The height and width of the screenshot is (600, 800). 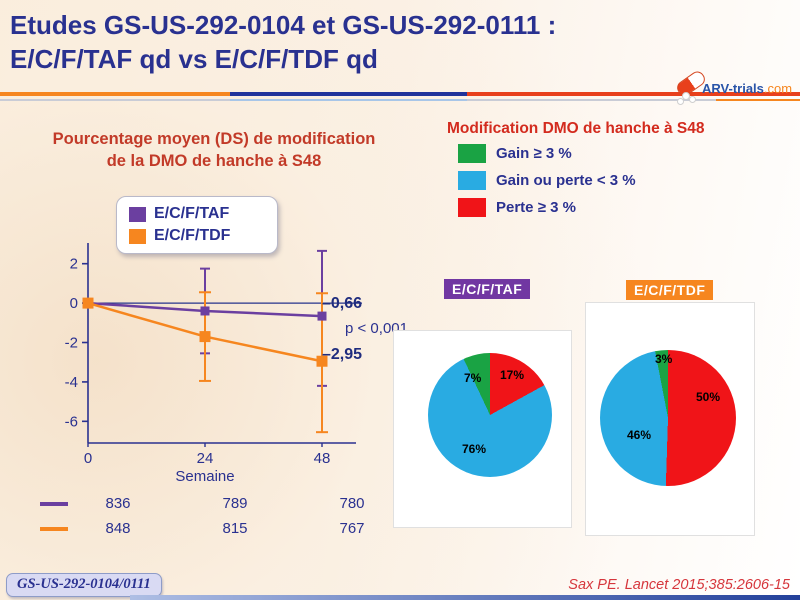 What do you see at coordinates (352, 528) in the screenshot?
I see `tdf-n-week48: 767` at bounding box center [352, 528].